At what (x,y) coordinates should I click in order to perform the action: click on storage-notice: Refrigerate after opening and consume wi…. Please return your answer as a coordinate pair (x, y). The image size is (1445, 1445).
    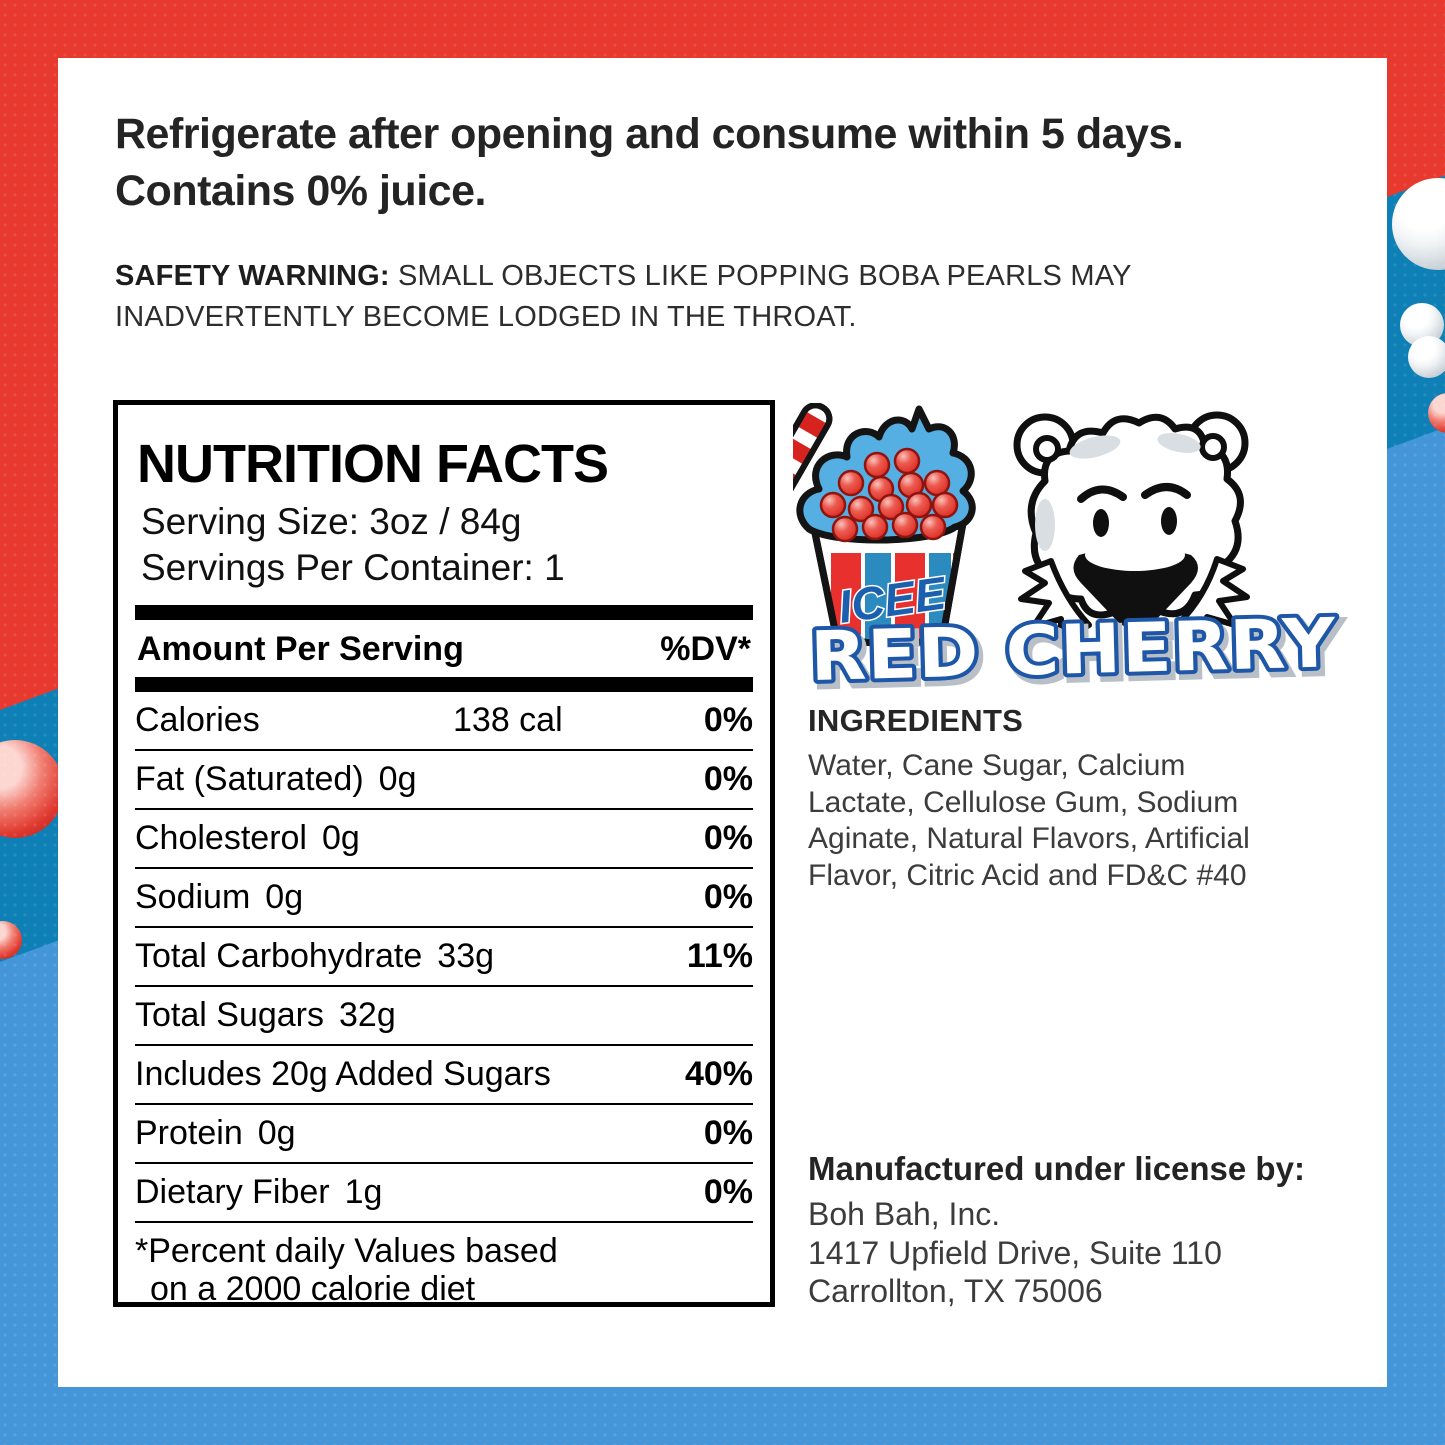
    Looking at the image, I should click on (727, 163).